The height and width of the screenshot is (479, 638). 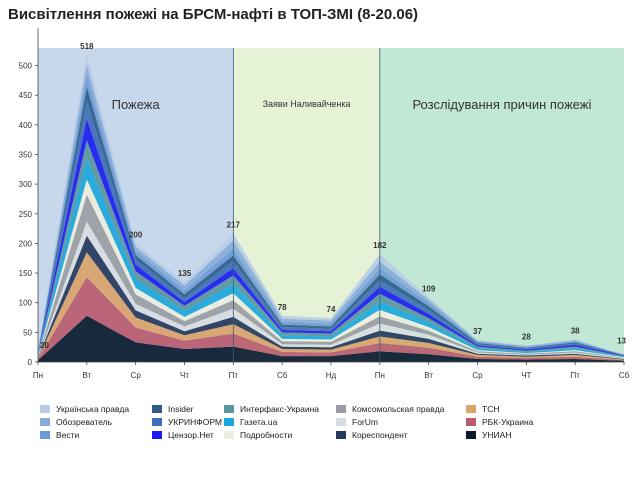 I want to click on legend-label: УНИАН, so click(x=497, y=435).